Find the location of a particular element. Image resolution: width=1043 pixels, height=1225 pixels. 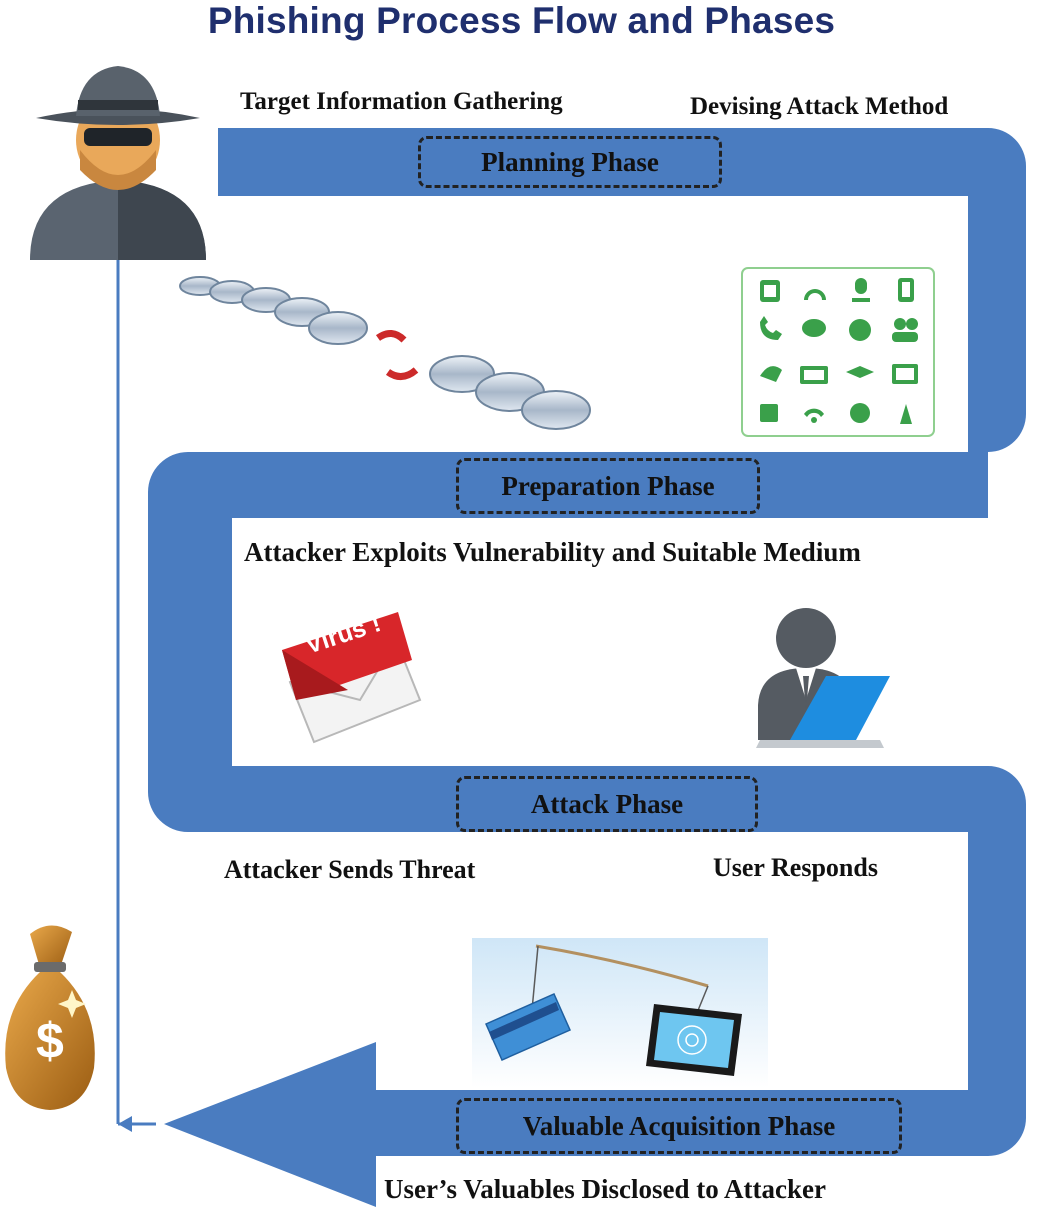

phishing-card-hook-icon is located at coordinates (620, 1013).